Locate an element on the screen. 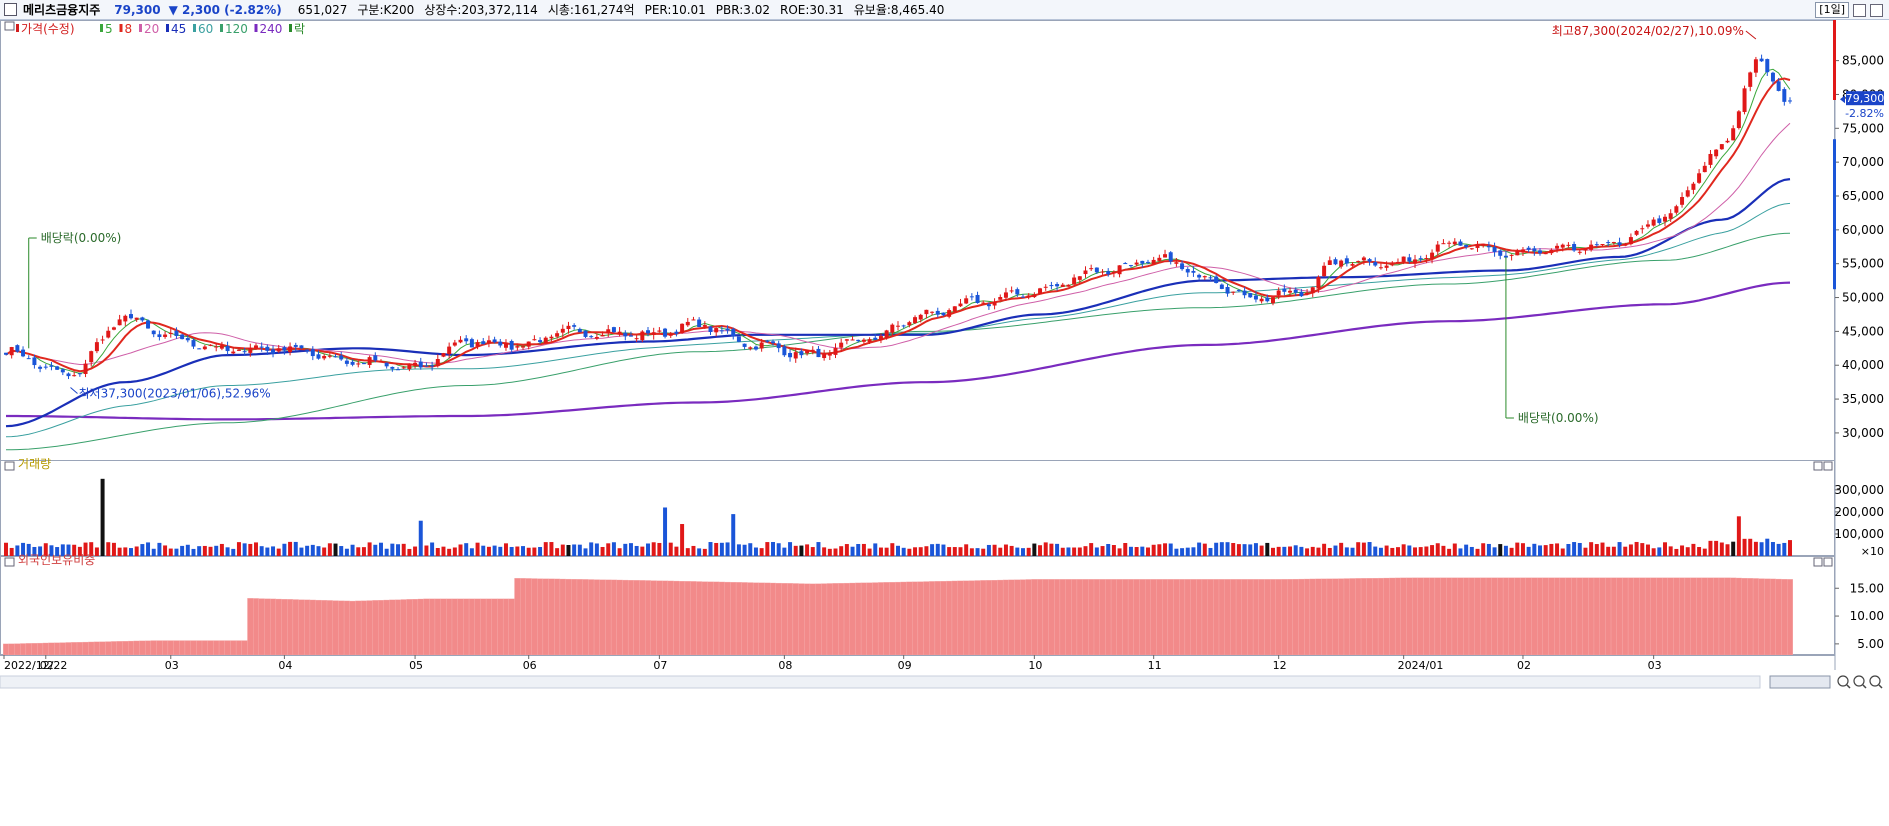 The height and width of the screenshot is (826, 1889). period-selector: [1일] is located at coordinates (1832, 10).